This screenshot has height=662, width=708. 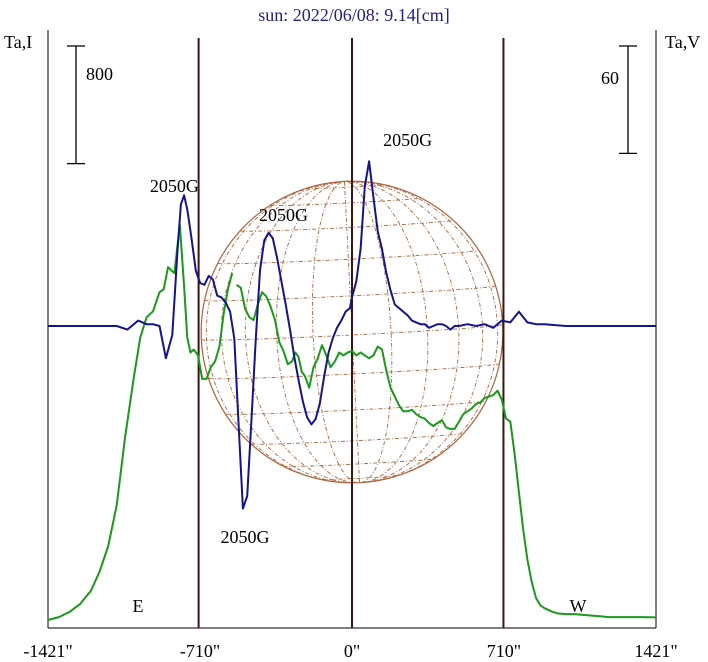 What do you see at coordinates (655, 651) in the screenshot?
I see `x-tick-label: 1421"` at bounding box center [655, 651].